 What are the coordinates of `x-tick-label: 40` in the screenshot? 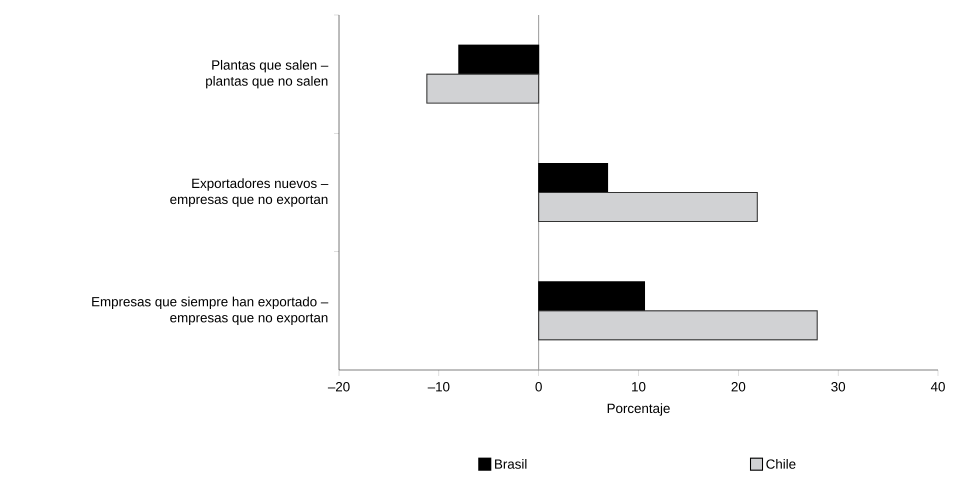 It's located at (937, 387).